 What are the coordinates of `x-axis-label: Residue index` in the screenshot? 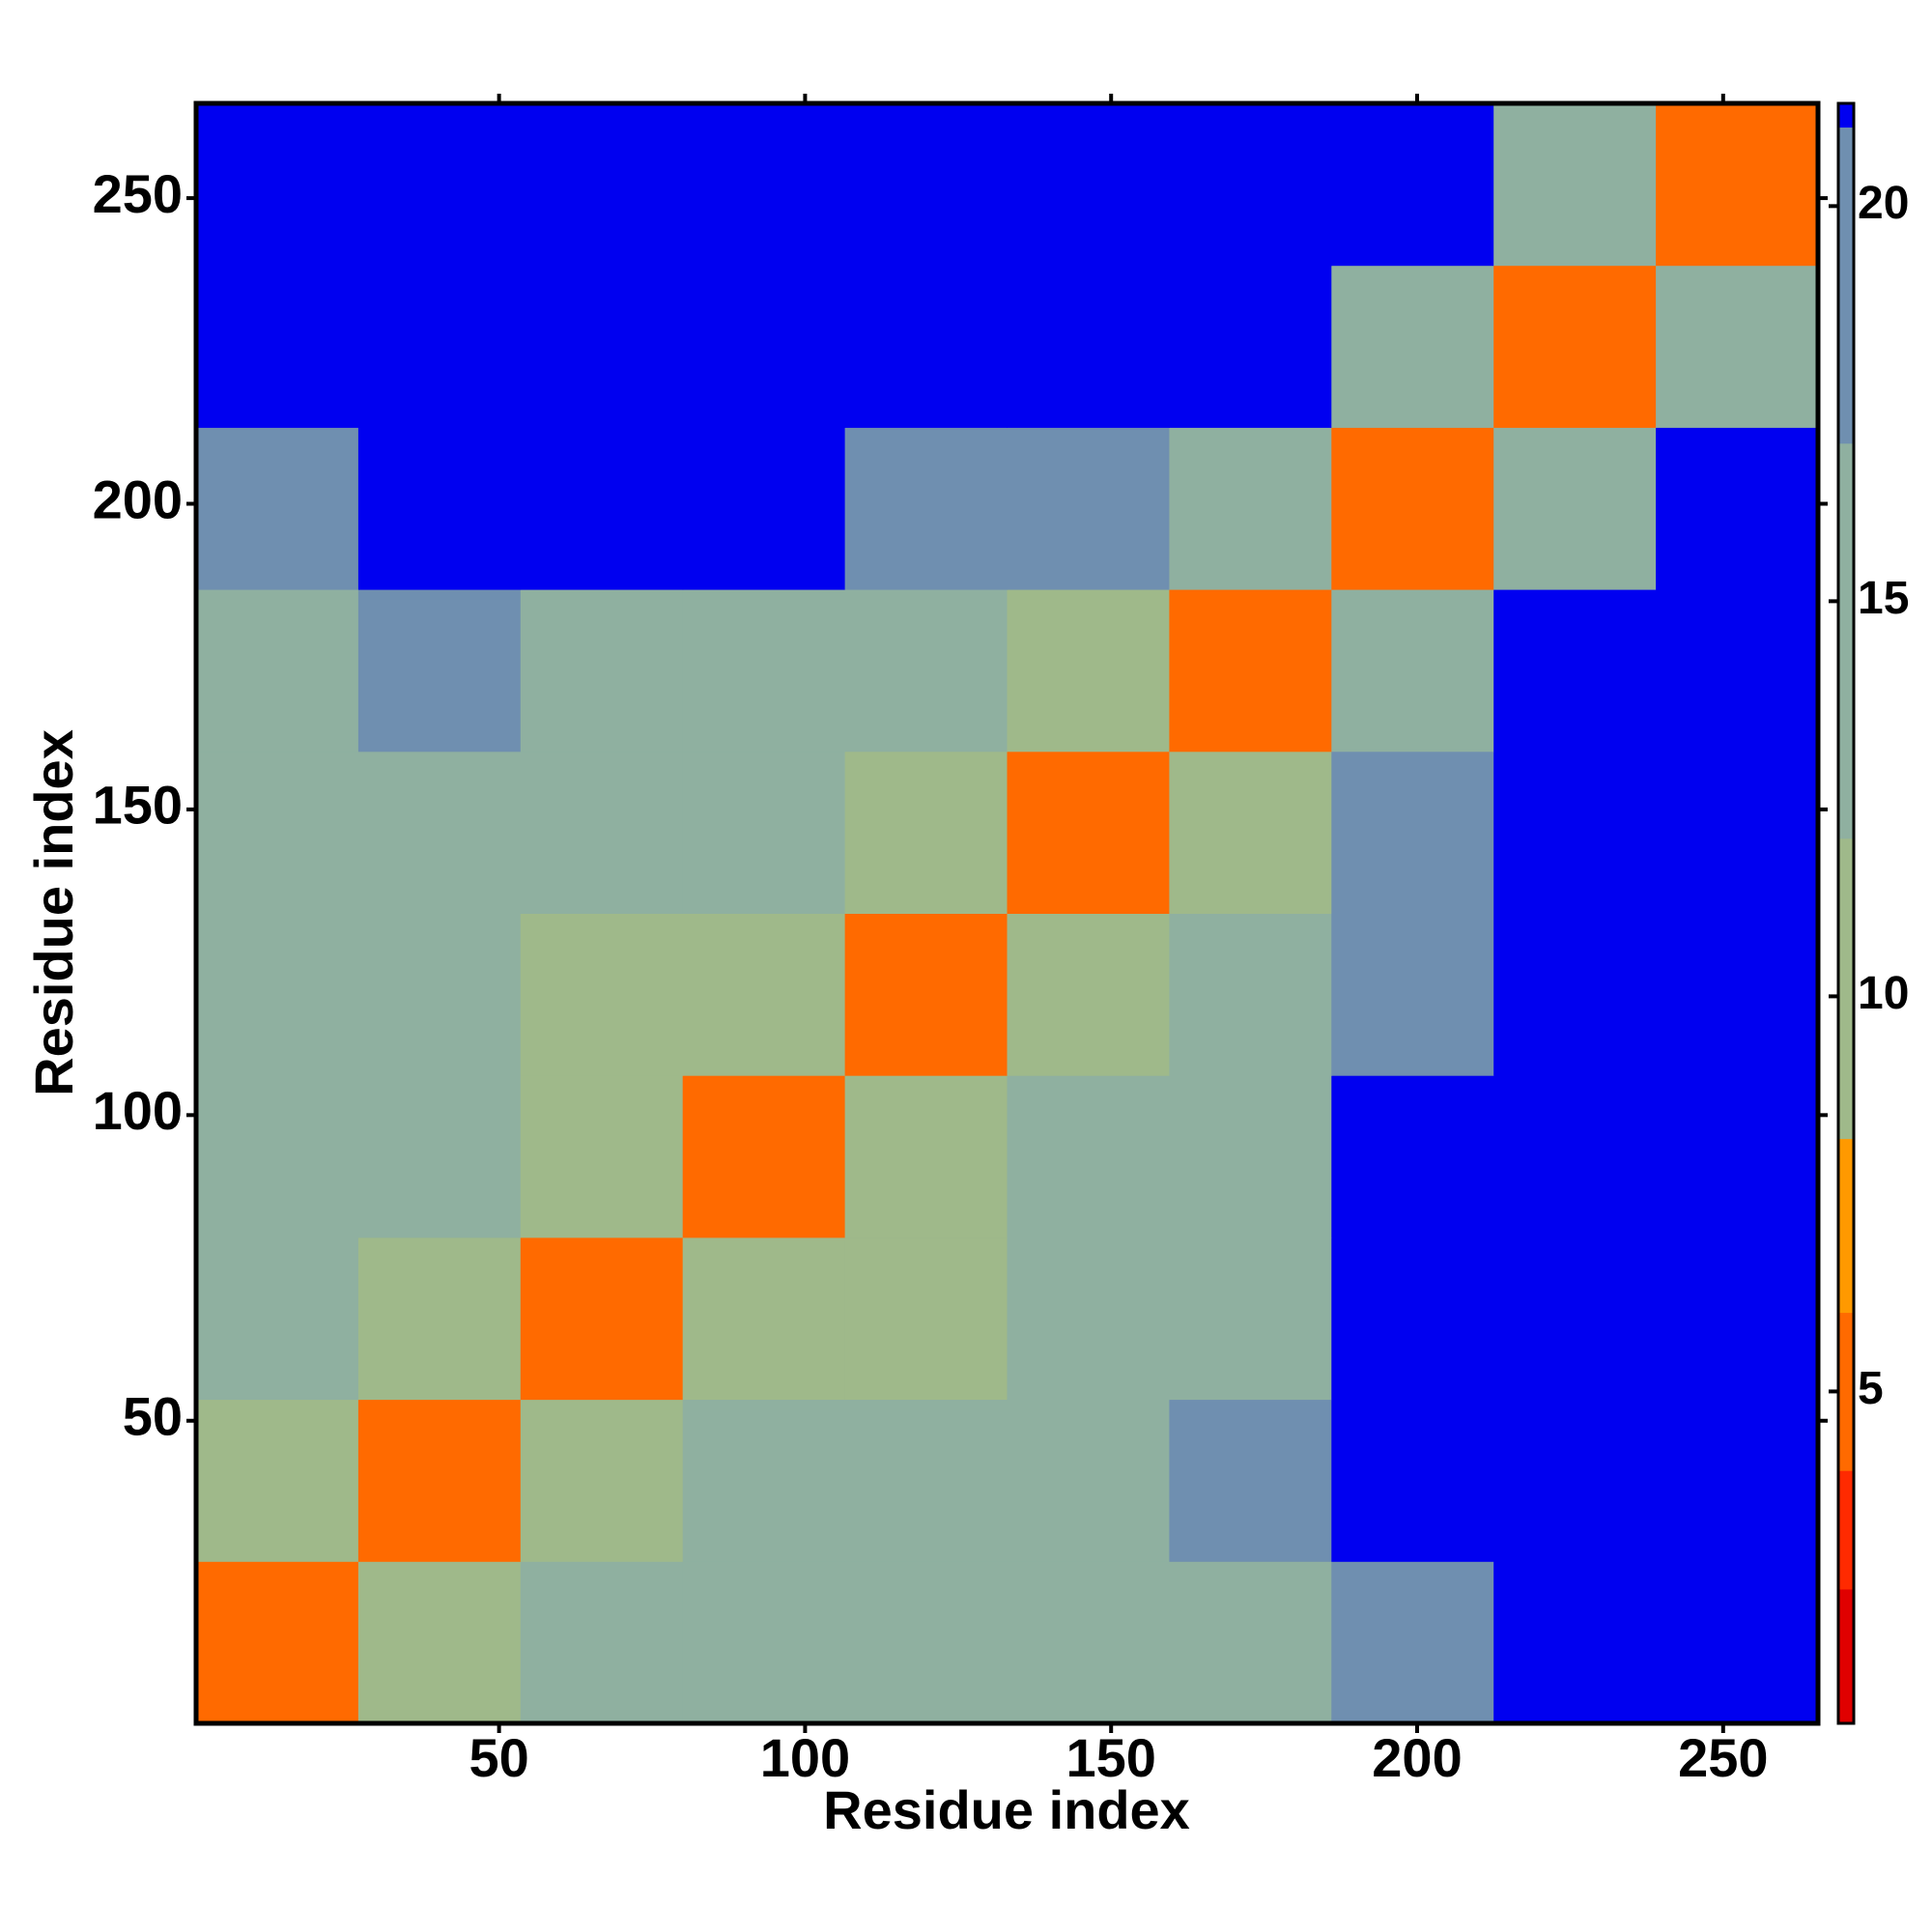 It's located at (1006, 1809).